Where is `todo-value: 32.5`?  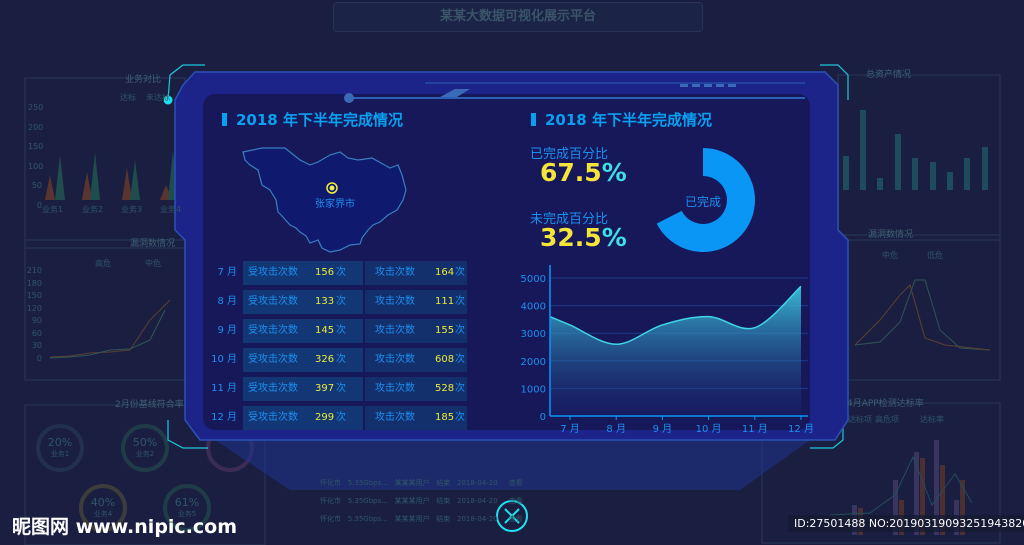
todo-value: 32.5 is located at coordinates (571, 237).